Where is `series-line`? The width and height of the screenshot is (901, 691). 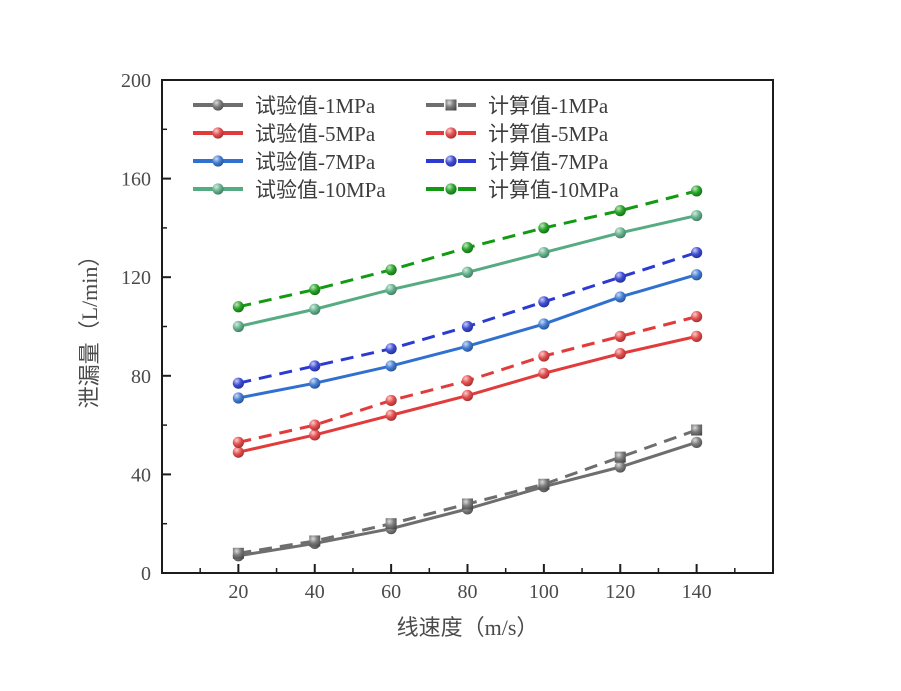
series-line is located at coordinates (468, 491).